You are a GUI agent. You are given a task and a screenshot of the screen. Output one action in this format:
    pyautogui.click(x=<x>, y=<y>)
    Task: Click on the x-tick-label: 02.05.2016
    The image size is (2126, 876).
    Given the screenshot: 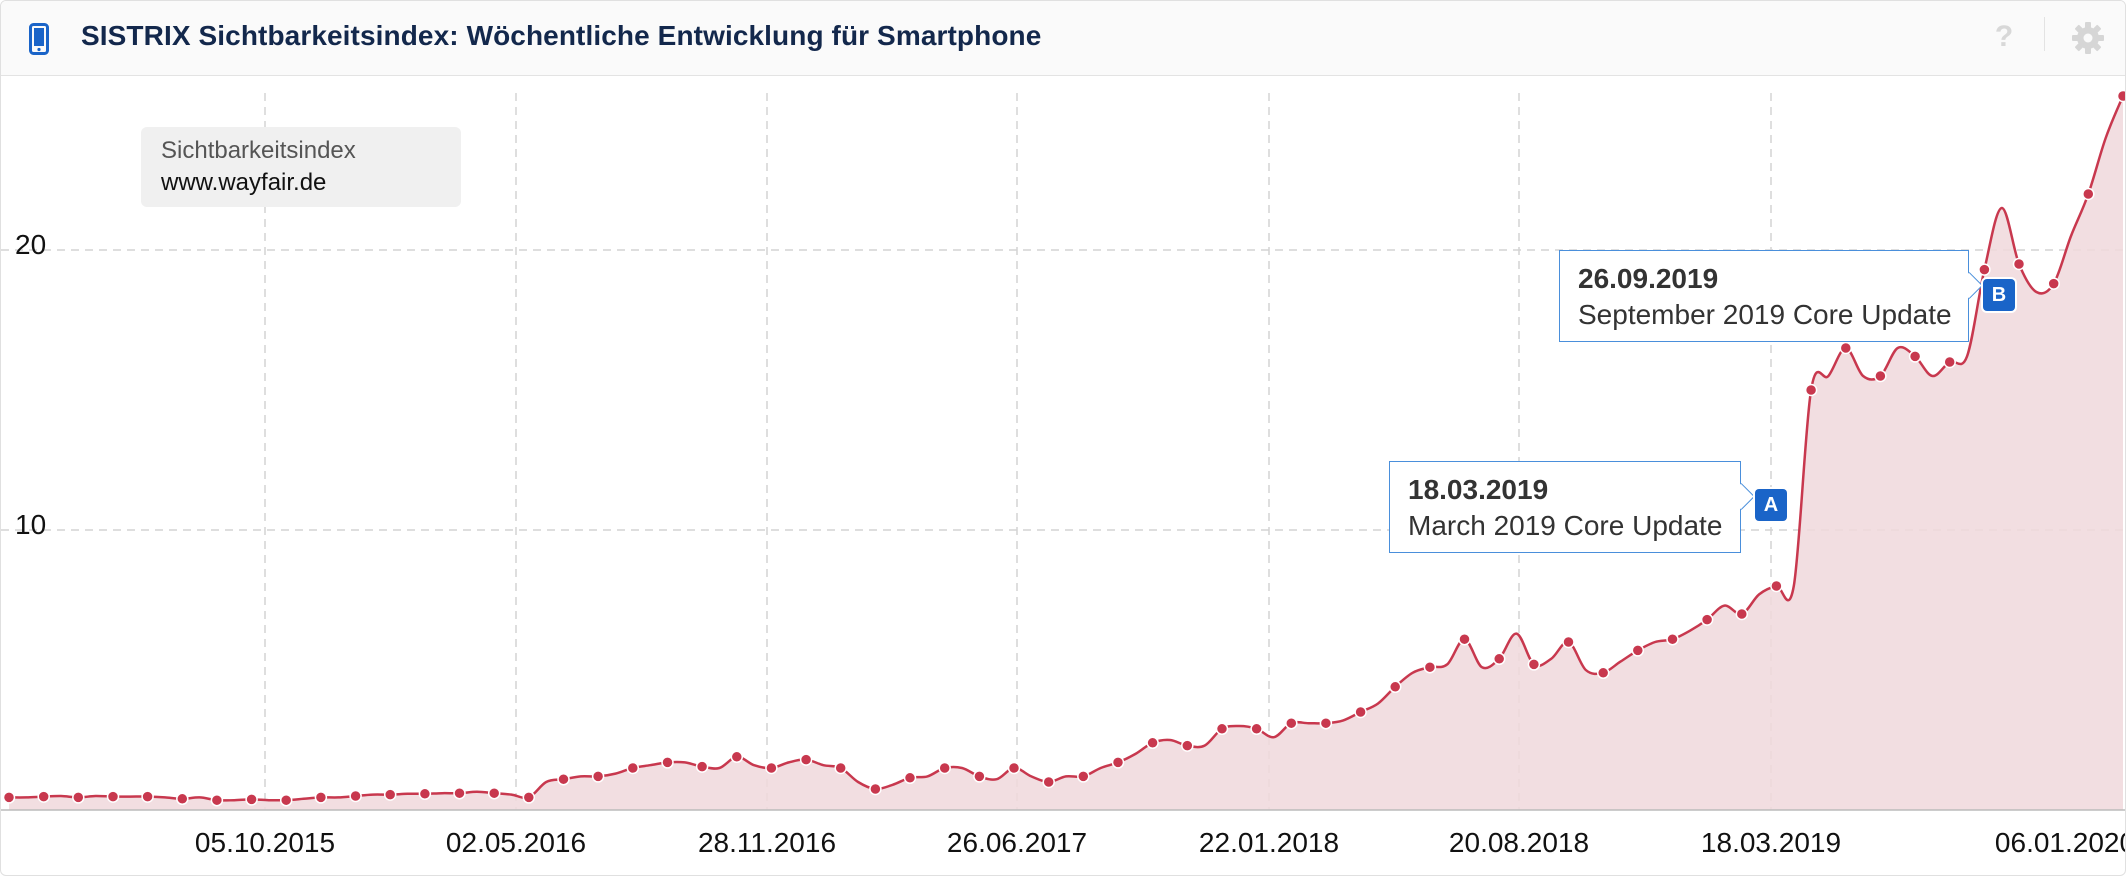 What is the action you would take?
    pyautogui.click(x=516, y=842)
    